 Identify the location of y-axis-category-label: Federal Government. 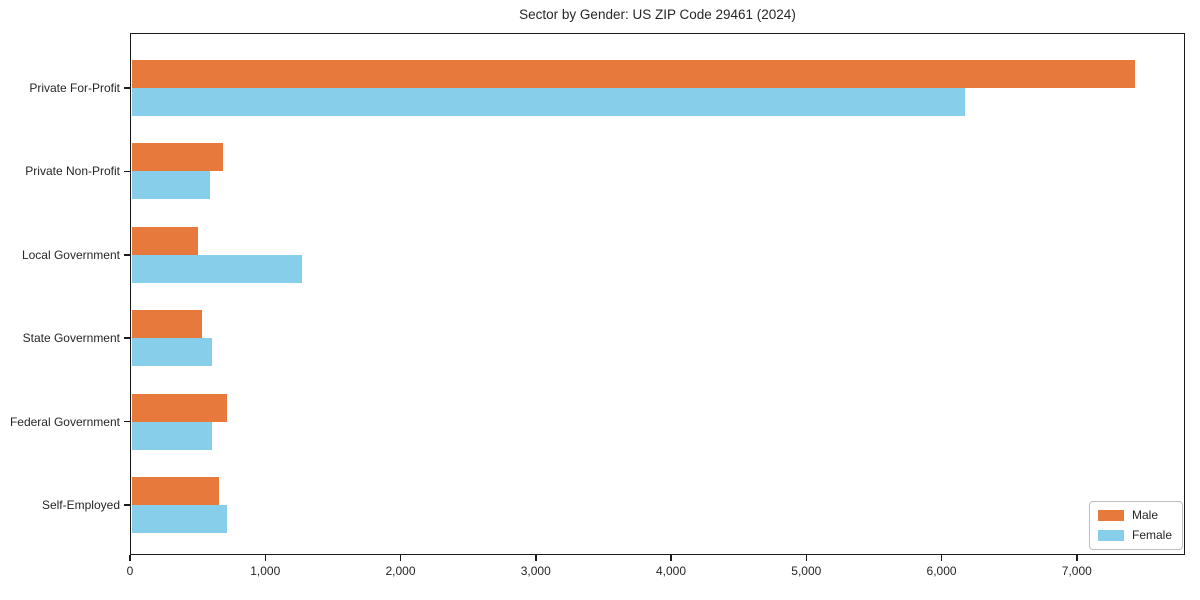
(64, 421).